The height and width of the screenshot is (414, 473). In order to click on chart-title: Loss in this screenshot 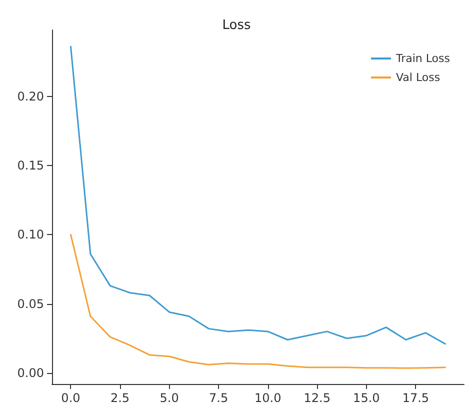, I will do `click(236, 25)`.